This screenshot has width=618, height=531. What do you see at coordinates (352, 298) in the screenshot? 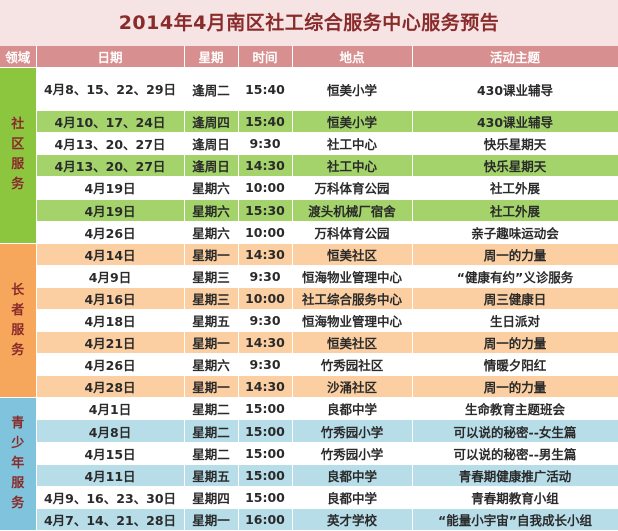
I see `cell-place: 社工综合服务中心` at bounding box center [352, 298].